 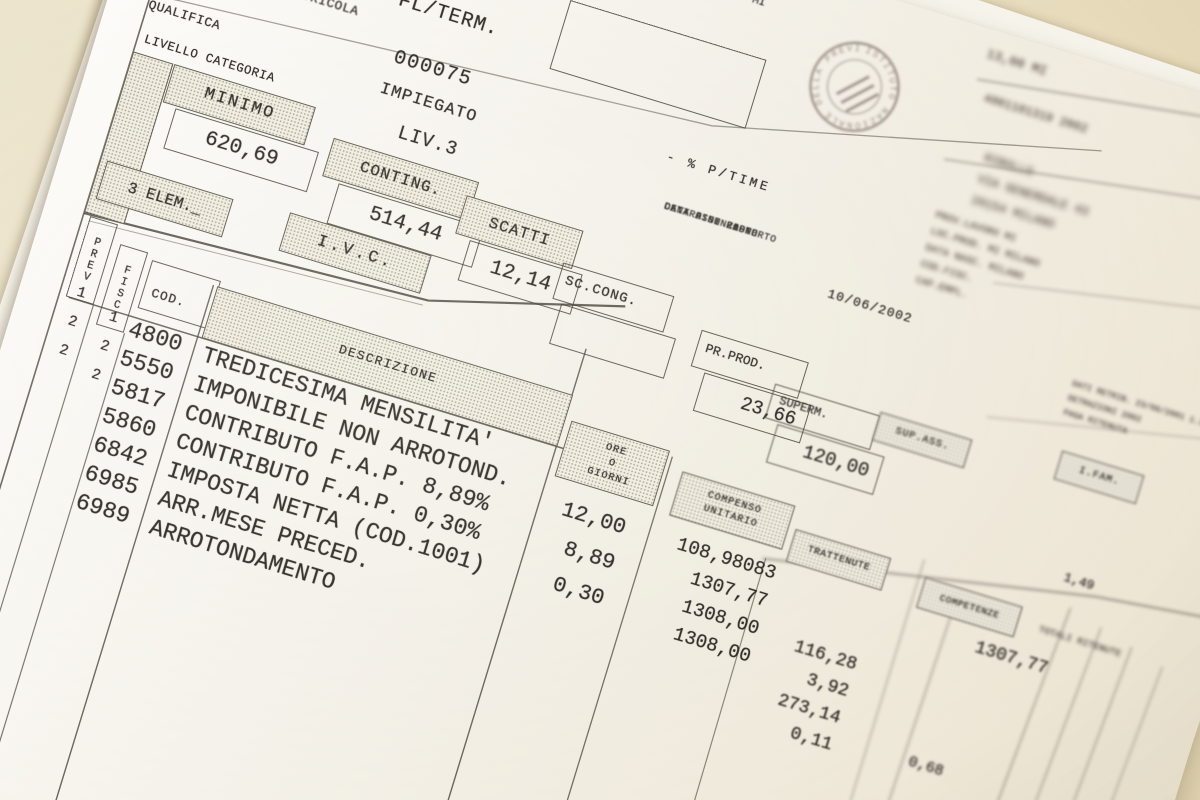 I want to click on ore-giorni-label: ORE O GIORNI, so click(x=608, y=465).